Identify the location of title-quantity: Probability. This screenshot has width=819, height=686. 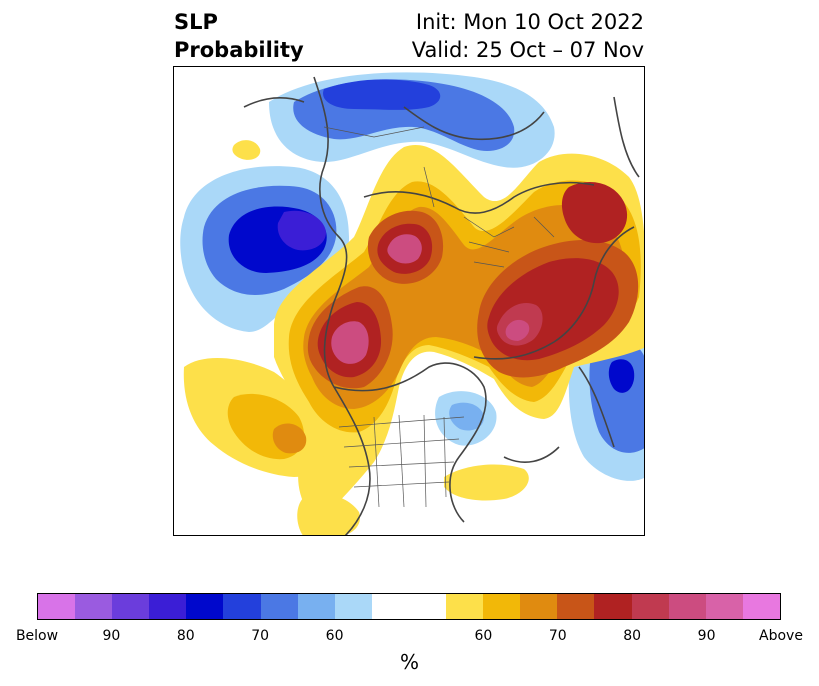
(239, 50).